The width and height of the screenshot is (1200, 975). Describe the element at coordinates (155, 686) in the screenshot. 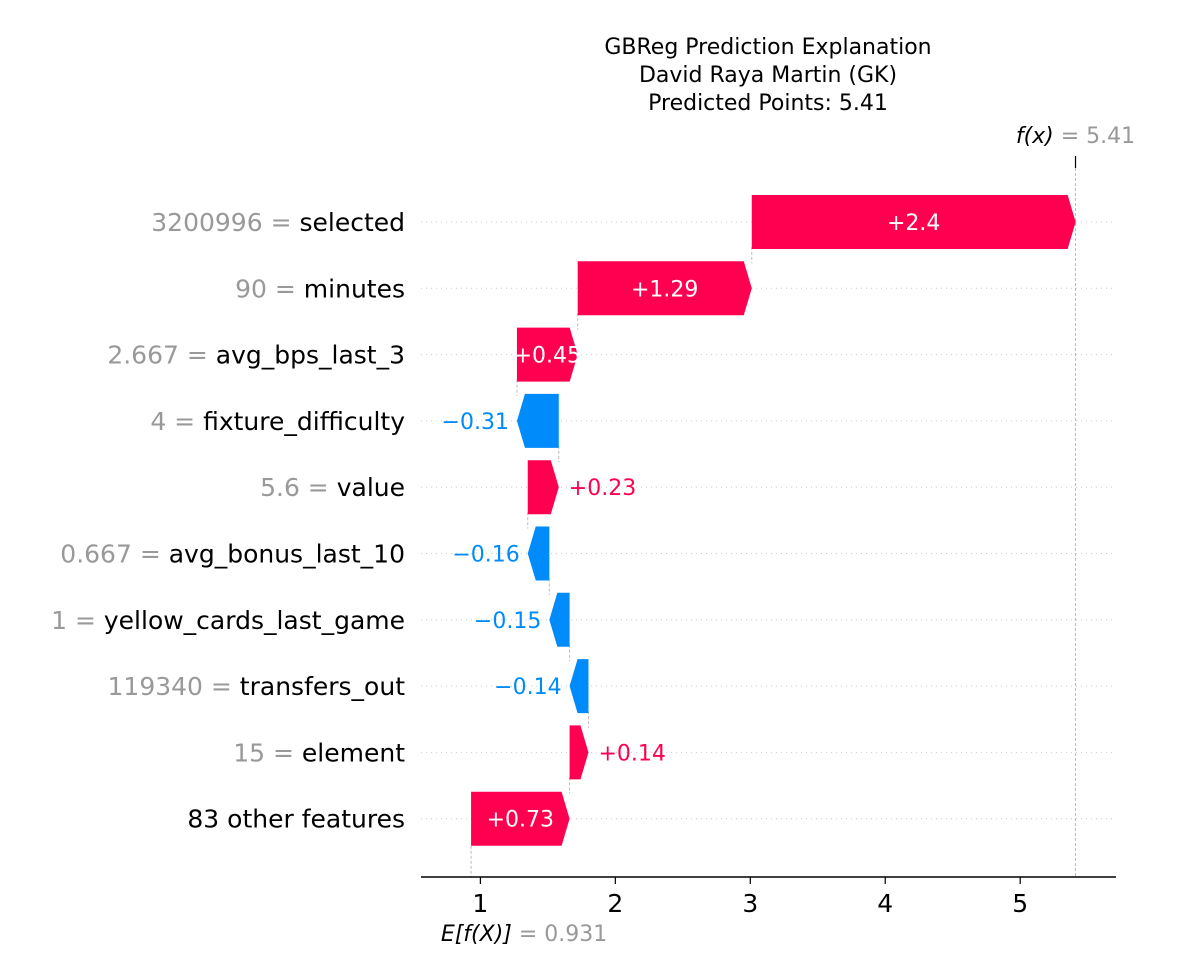

I see `feature-value: 119340` at that location.